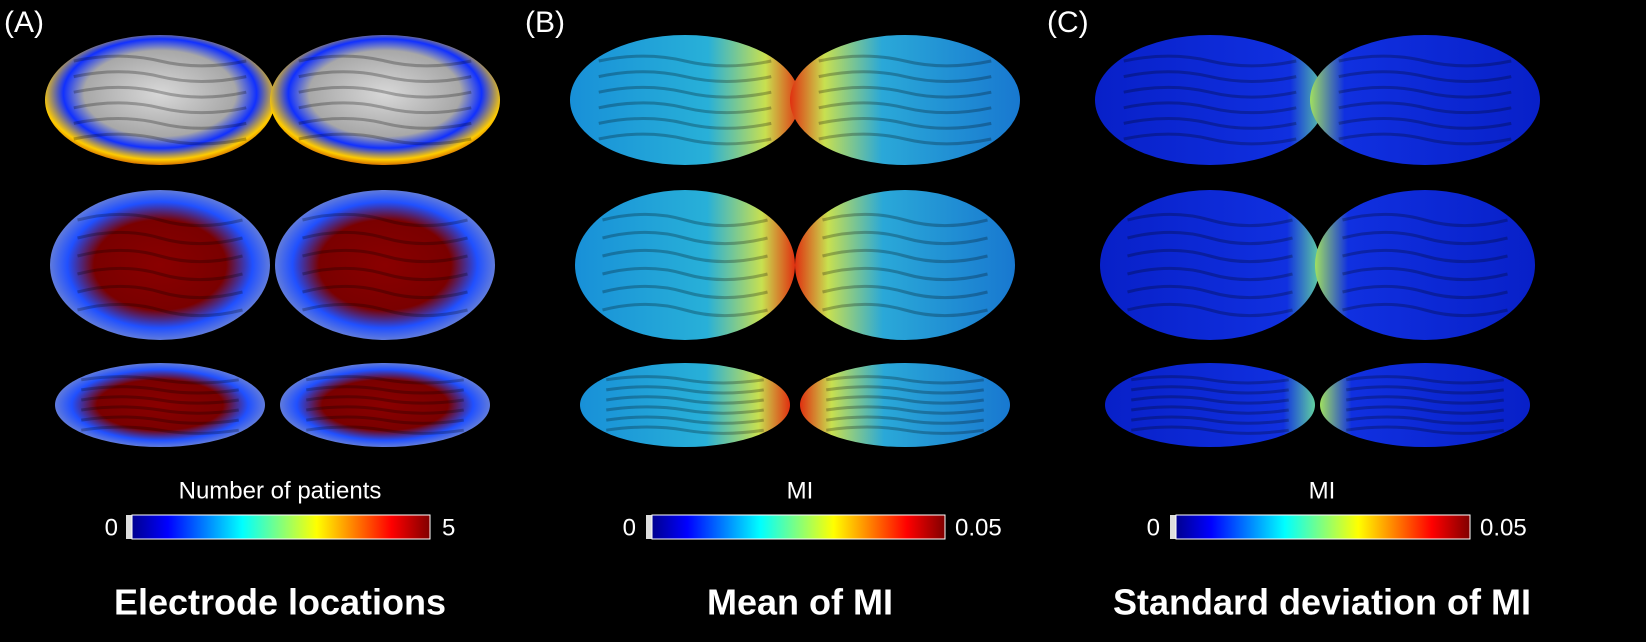 The height and width of the screenshot is (642, 1646). I want to click on colorbar-title: Number of patients, so click(280, 490).